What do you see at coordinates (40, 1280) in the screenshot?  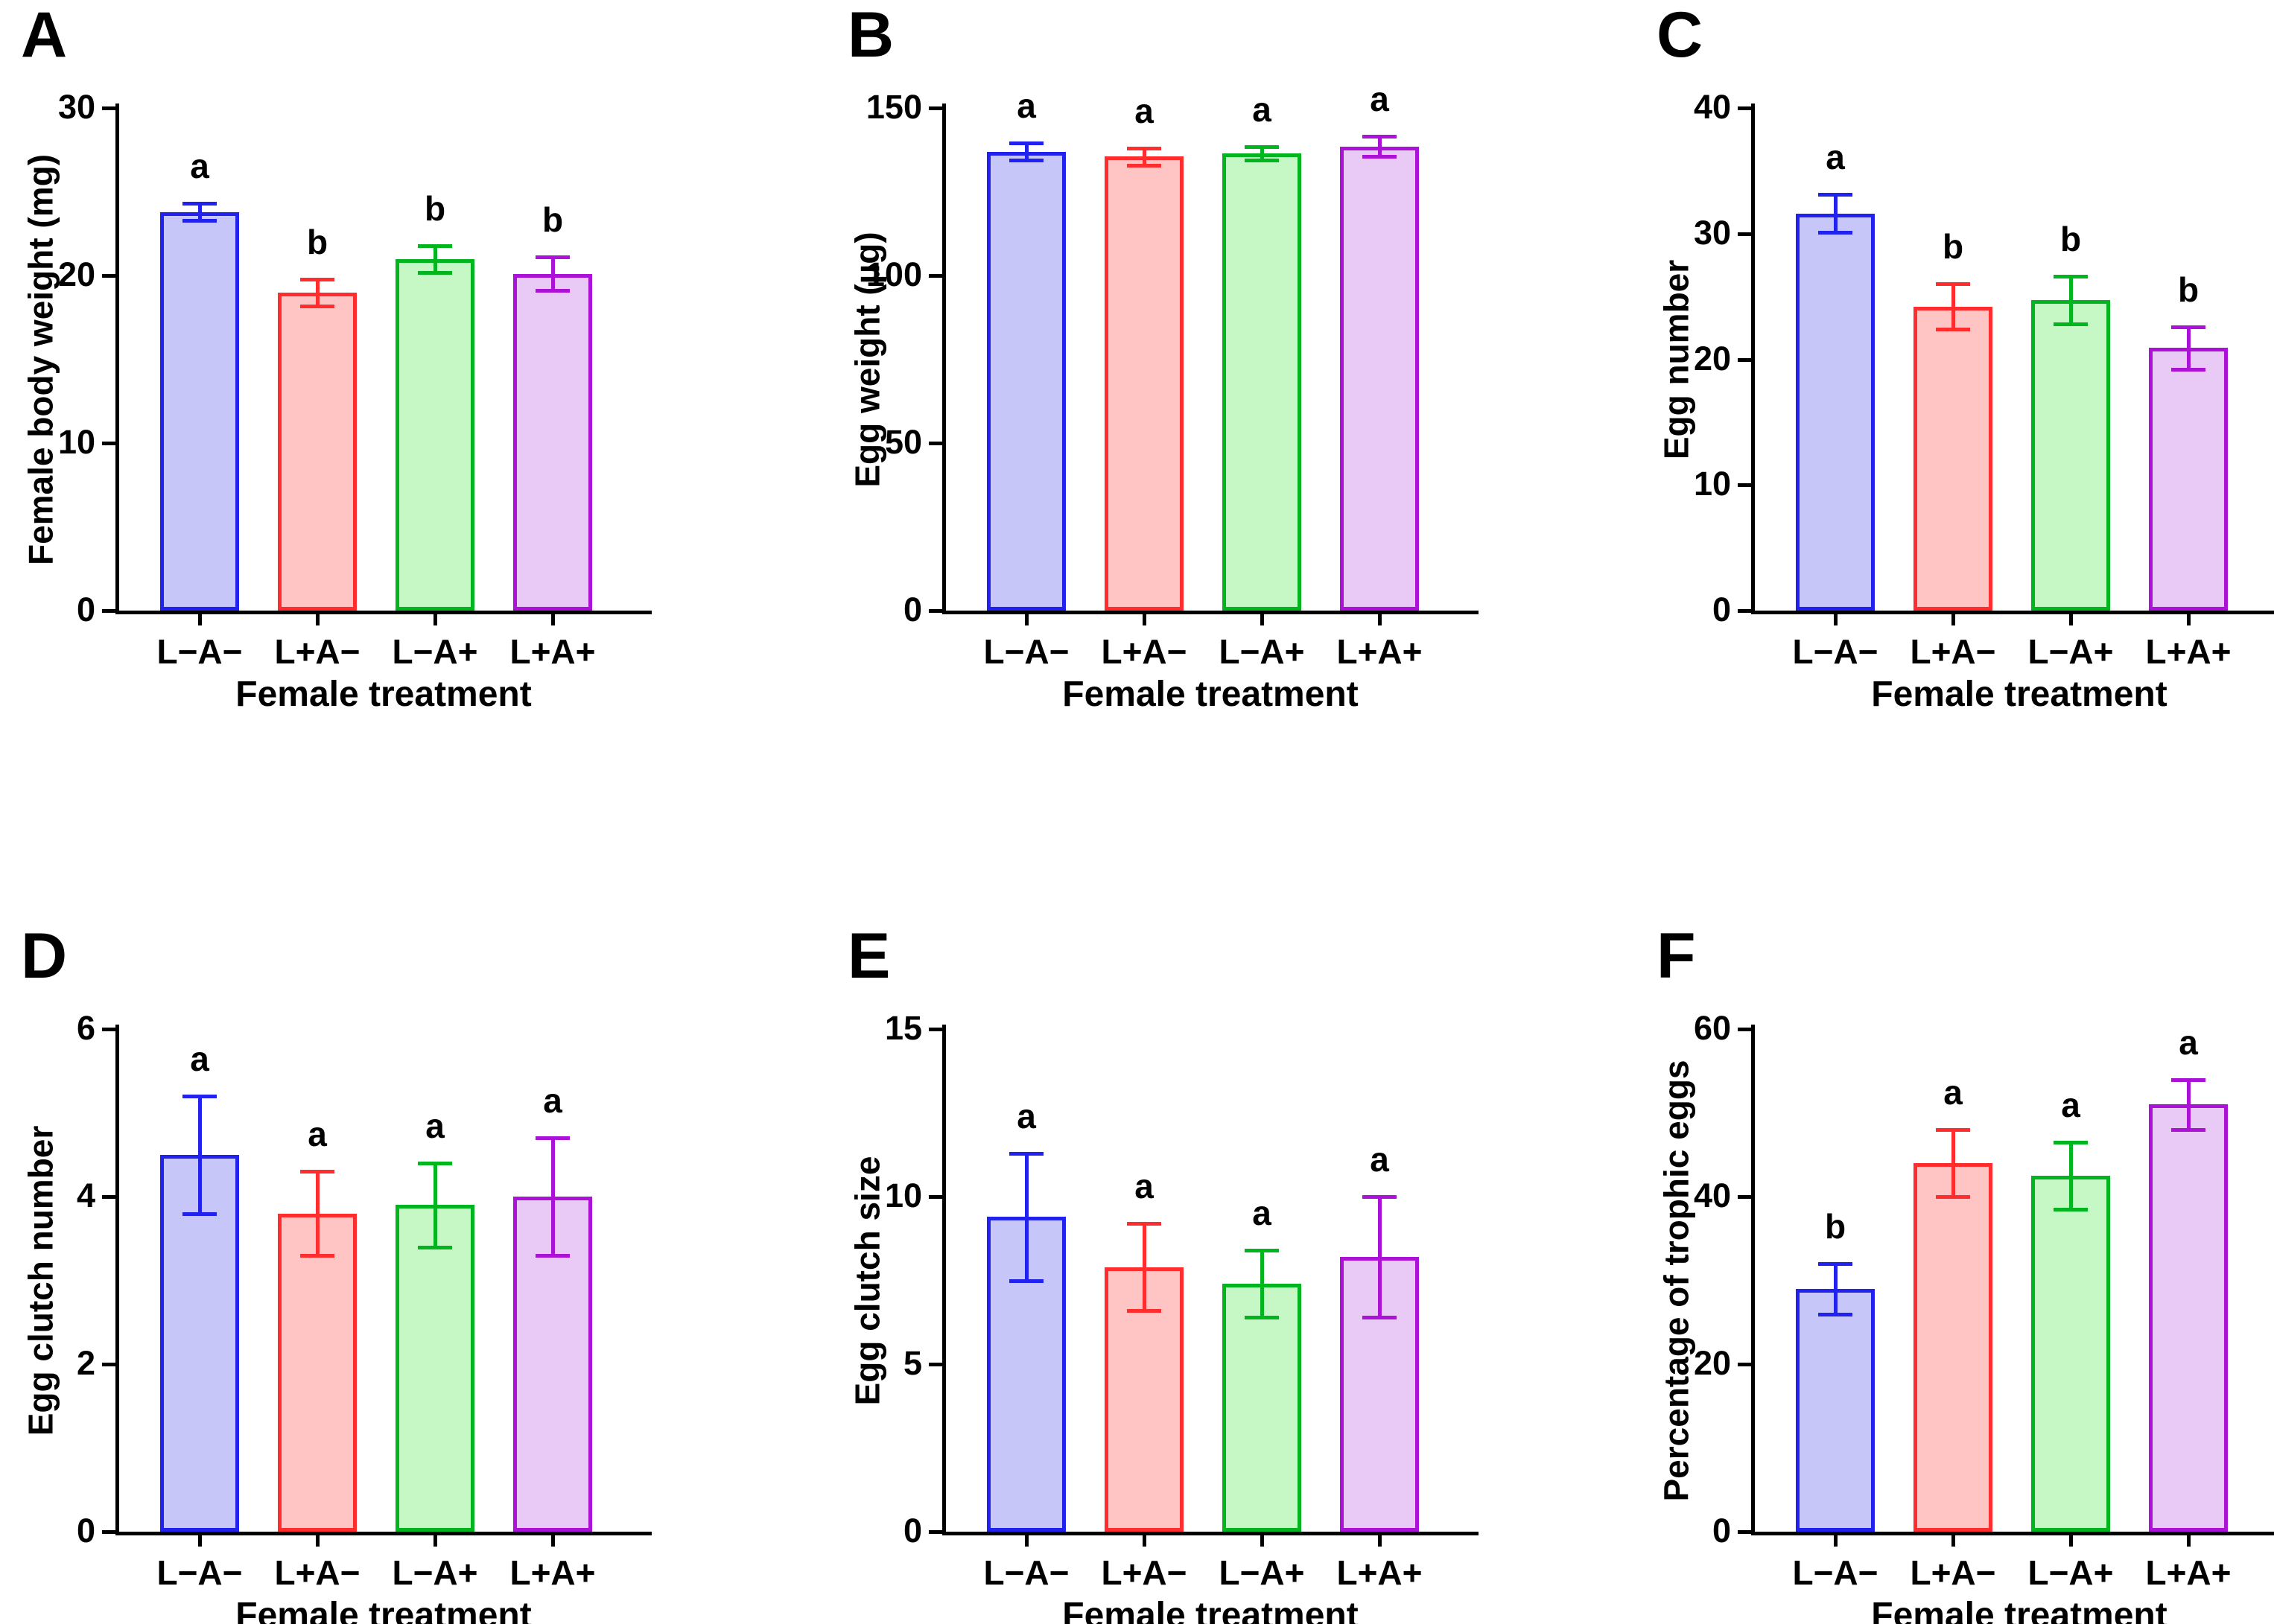 I see `y-axis-title: Egg clutch number` at bounding box center [40, 1280].